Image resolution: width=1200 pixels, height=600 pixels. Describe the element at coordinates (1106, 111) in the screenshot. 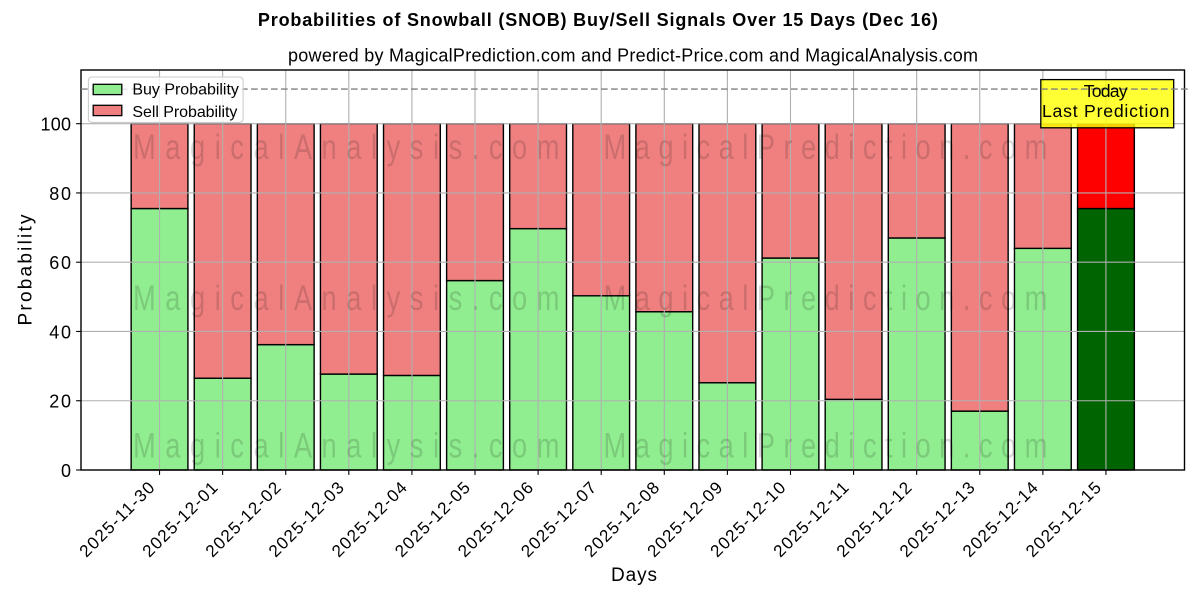

I see `svg-text: Last Prediction` at that location.